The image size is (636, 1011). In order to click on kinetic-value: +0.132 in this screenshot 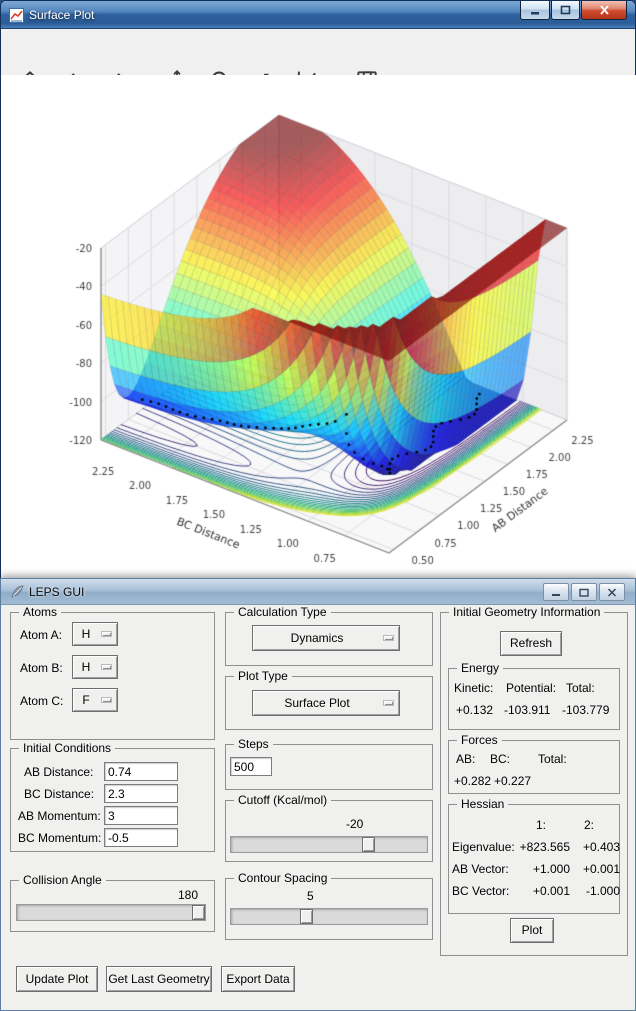, I will do `click(475, 710)`.